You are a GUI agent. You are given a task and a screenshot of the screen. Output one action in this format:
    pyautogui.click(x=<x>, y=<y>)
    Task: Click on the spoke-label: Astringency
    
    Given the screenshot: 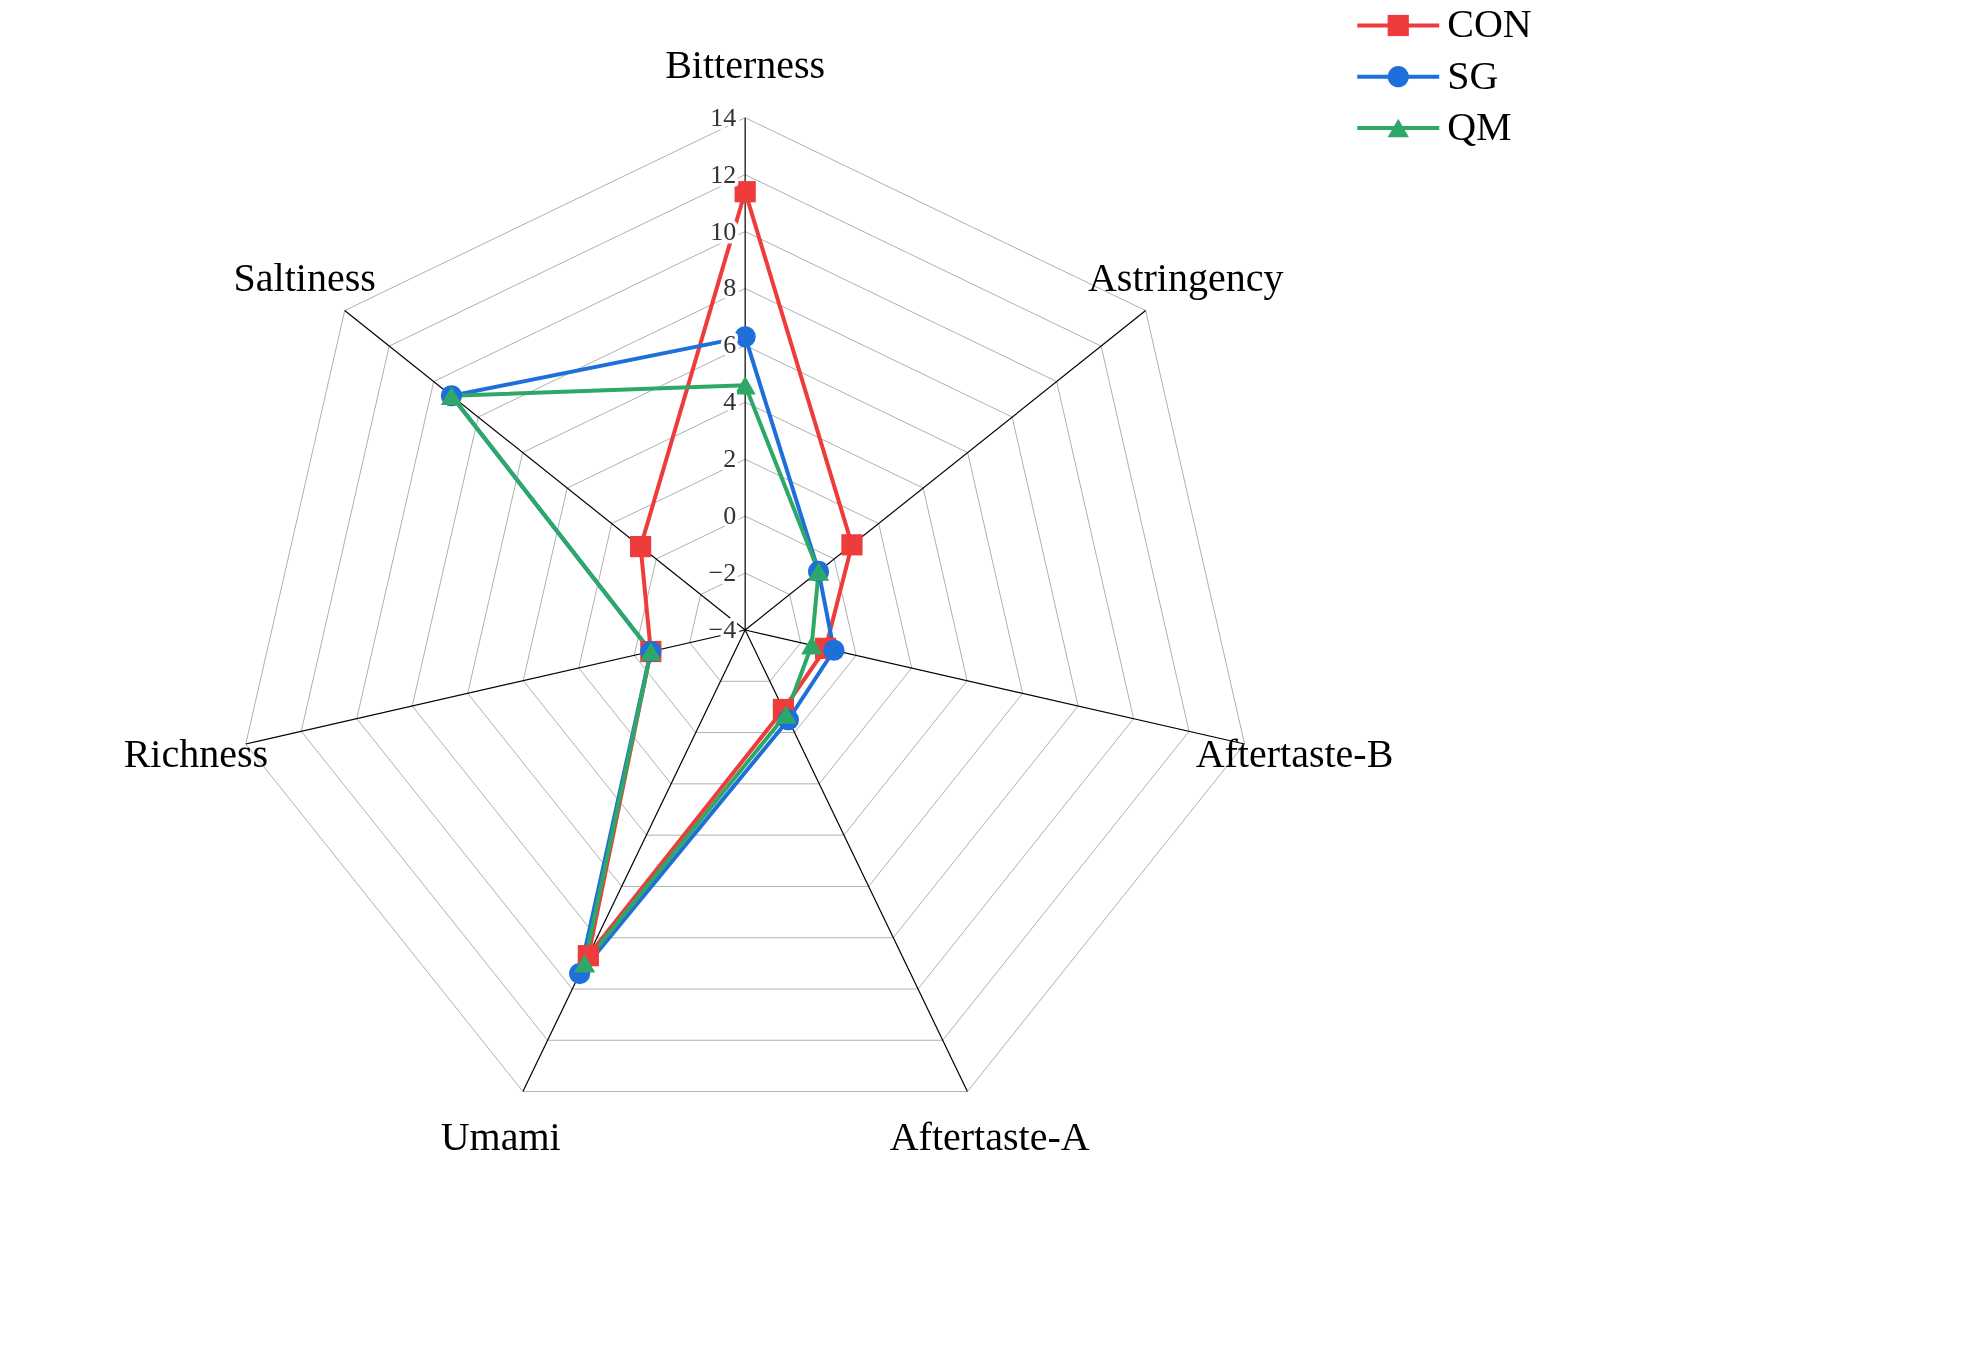 What is the action you would take?
    pyautogui.click(x=1185, y=277)
    